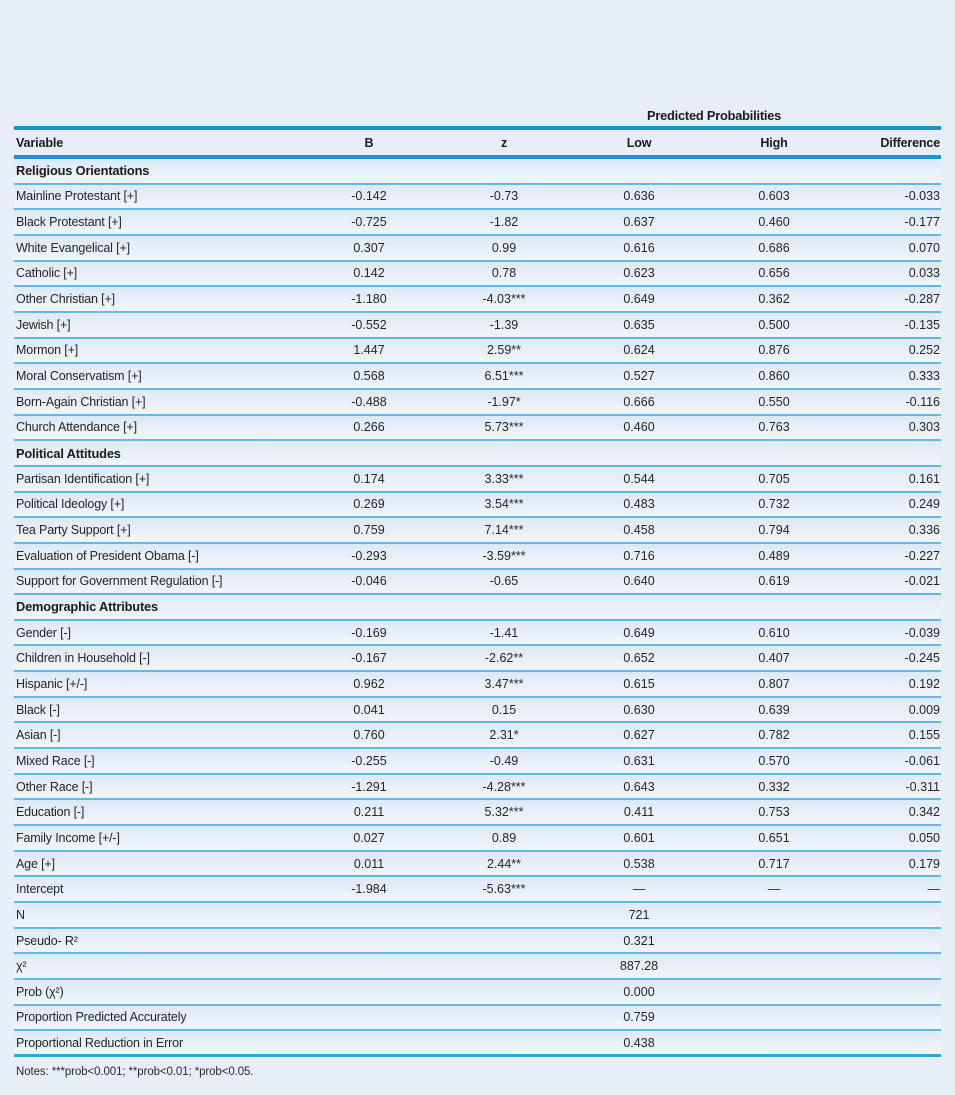 The width and height of the screenshot is (955, 1095). What do you see at coordinates (87, 607) in the screenshot?
I see `section-title: Demographic Attributes` at bounding box center [87, 607].